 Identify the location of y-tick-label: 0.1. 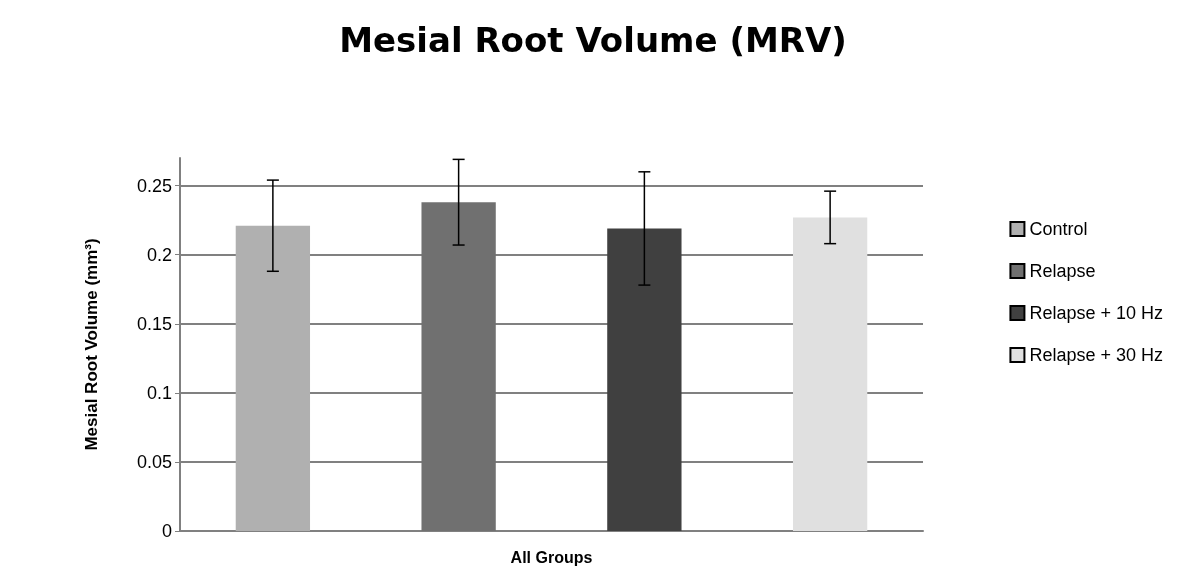
(159, 392).